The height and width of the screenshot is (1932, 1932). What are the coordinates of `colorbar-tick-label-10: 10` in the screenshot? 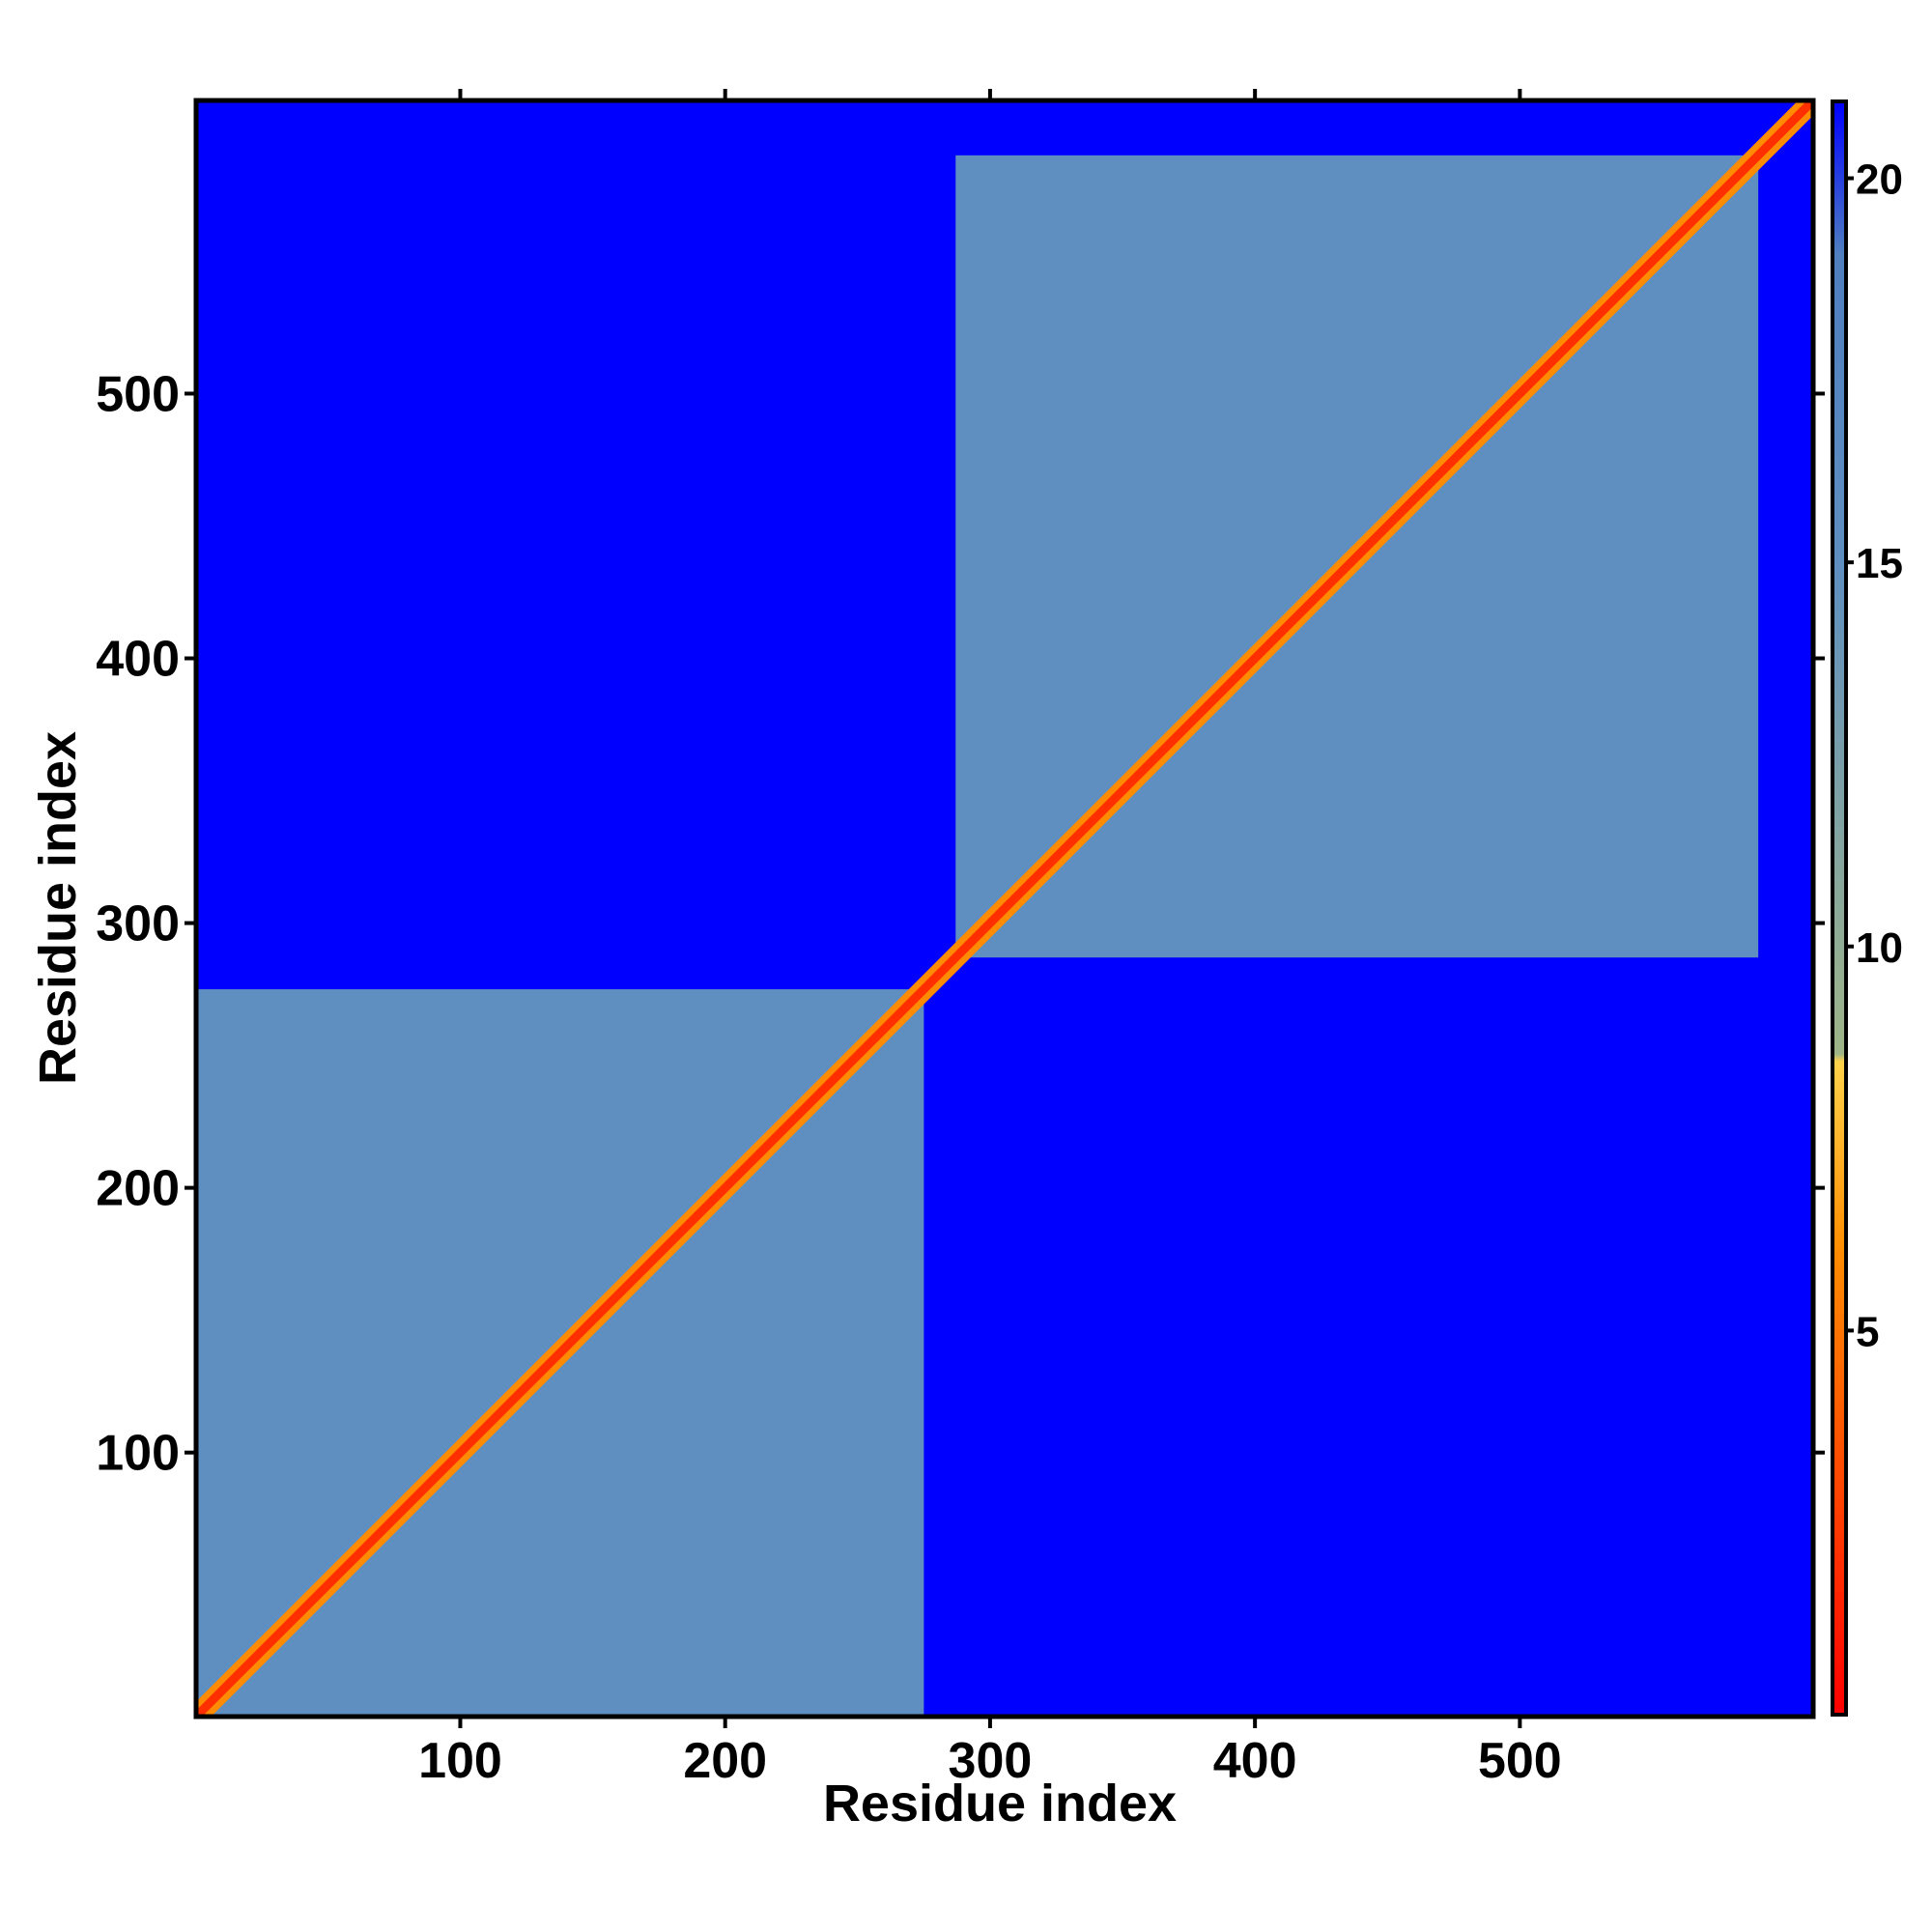 It's located at (1879, 948).